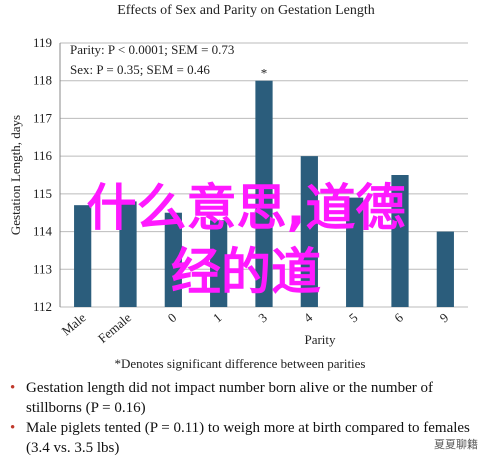 Image resolution: width=492 pixels, height=464 pixels. Describe the element at coordinates (43, 155) in the screenshot. I see `y-tick-label: 116` at that location.